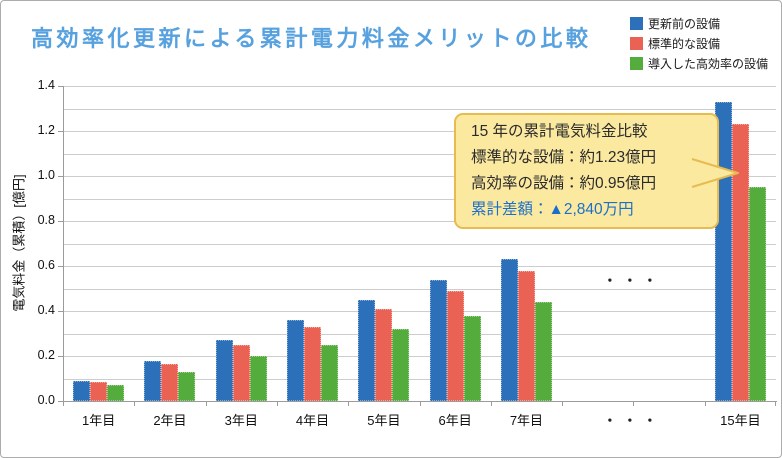 The height and width of the screenshot is (458, 782). I want to click on x-category-label: 15年目, so click(740, 420).